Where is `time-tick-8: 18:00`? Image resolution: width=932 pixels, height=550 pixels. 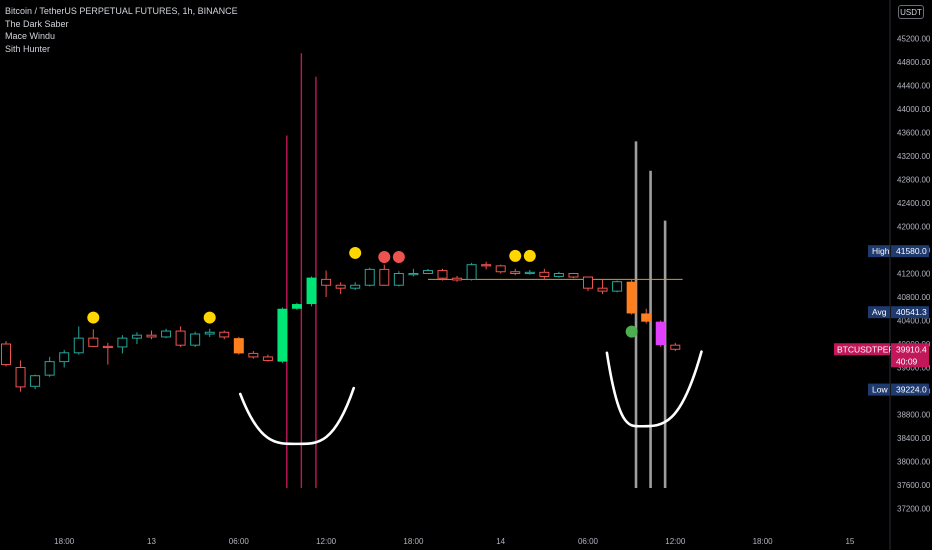
time-tick-8: 18:00 is located at coordinates (763, 541).